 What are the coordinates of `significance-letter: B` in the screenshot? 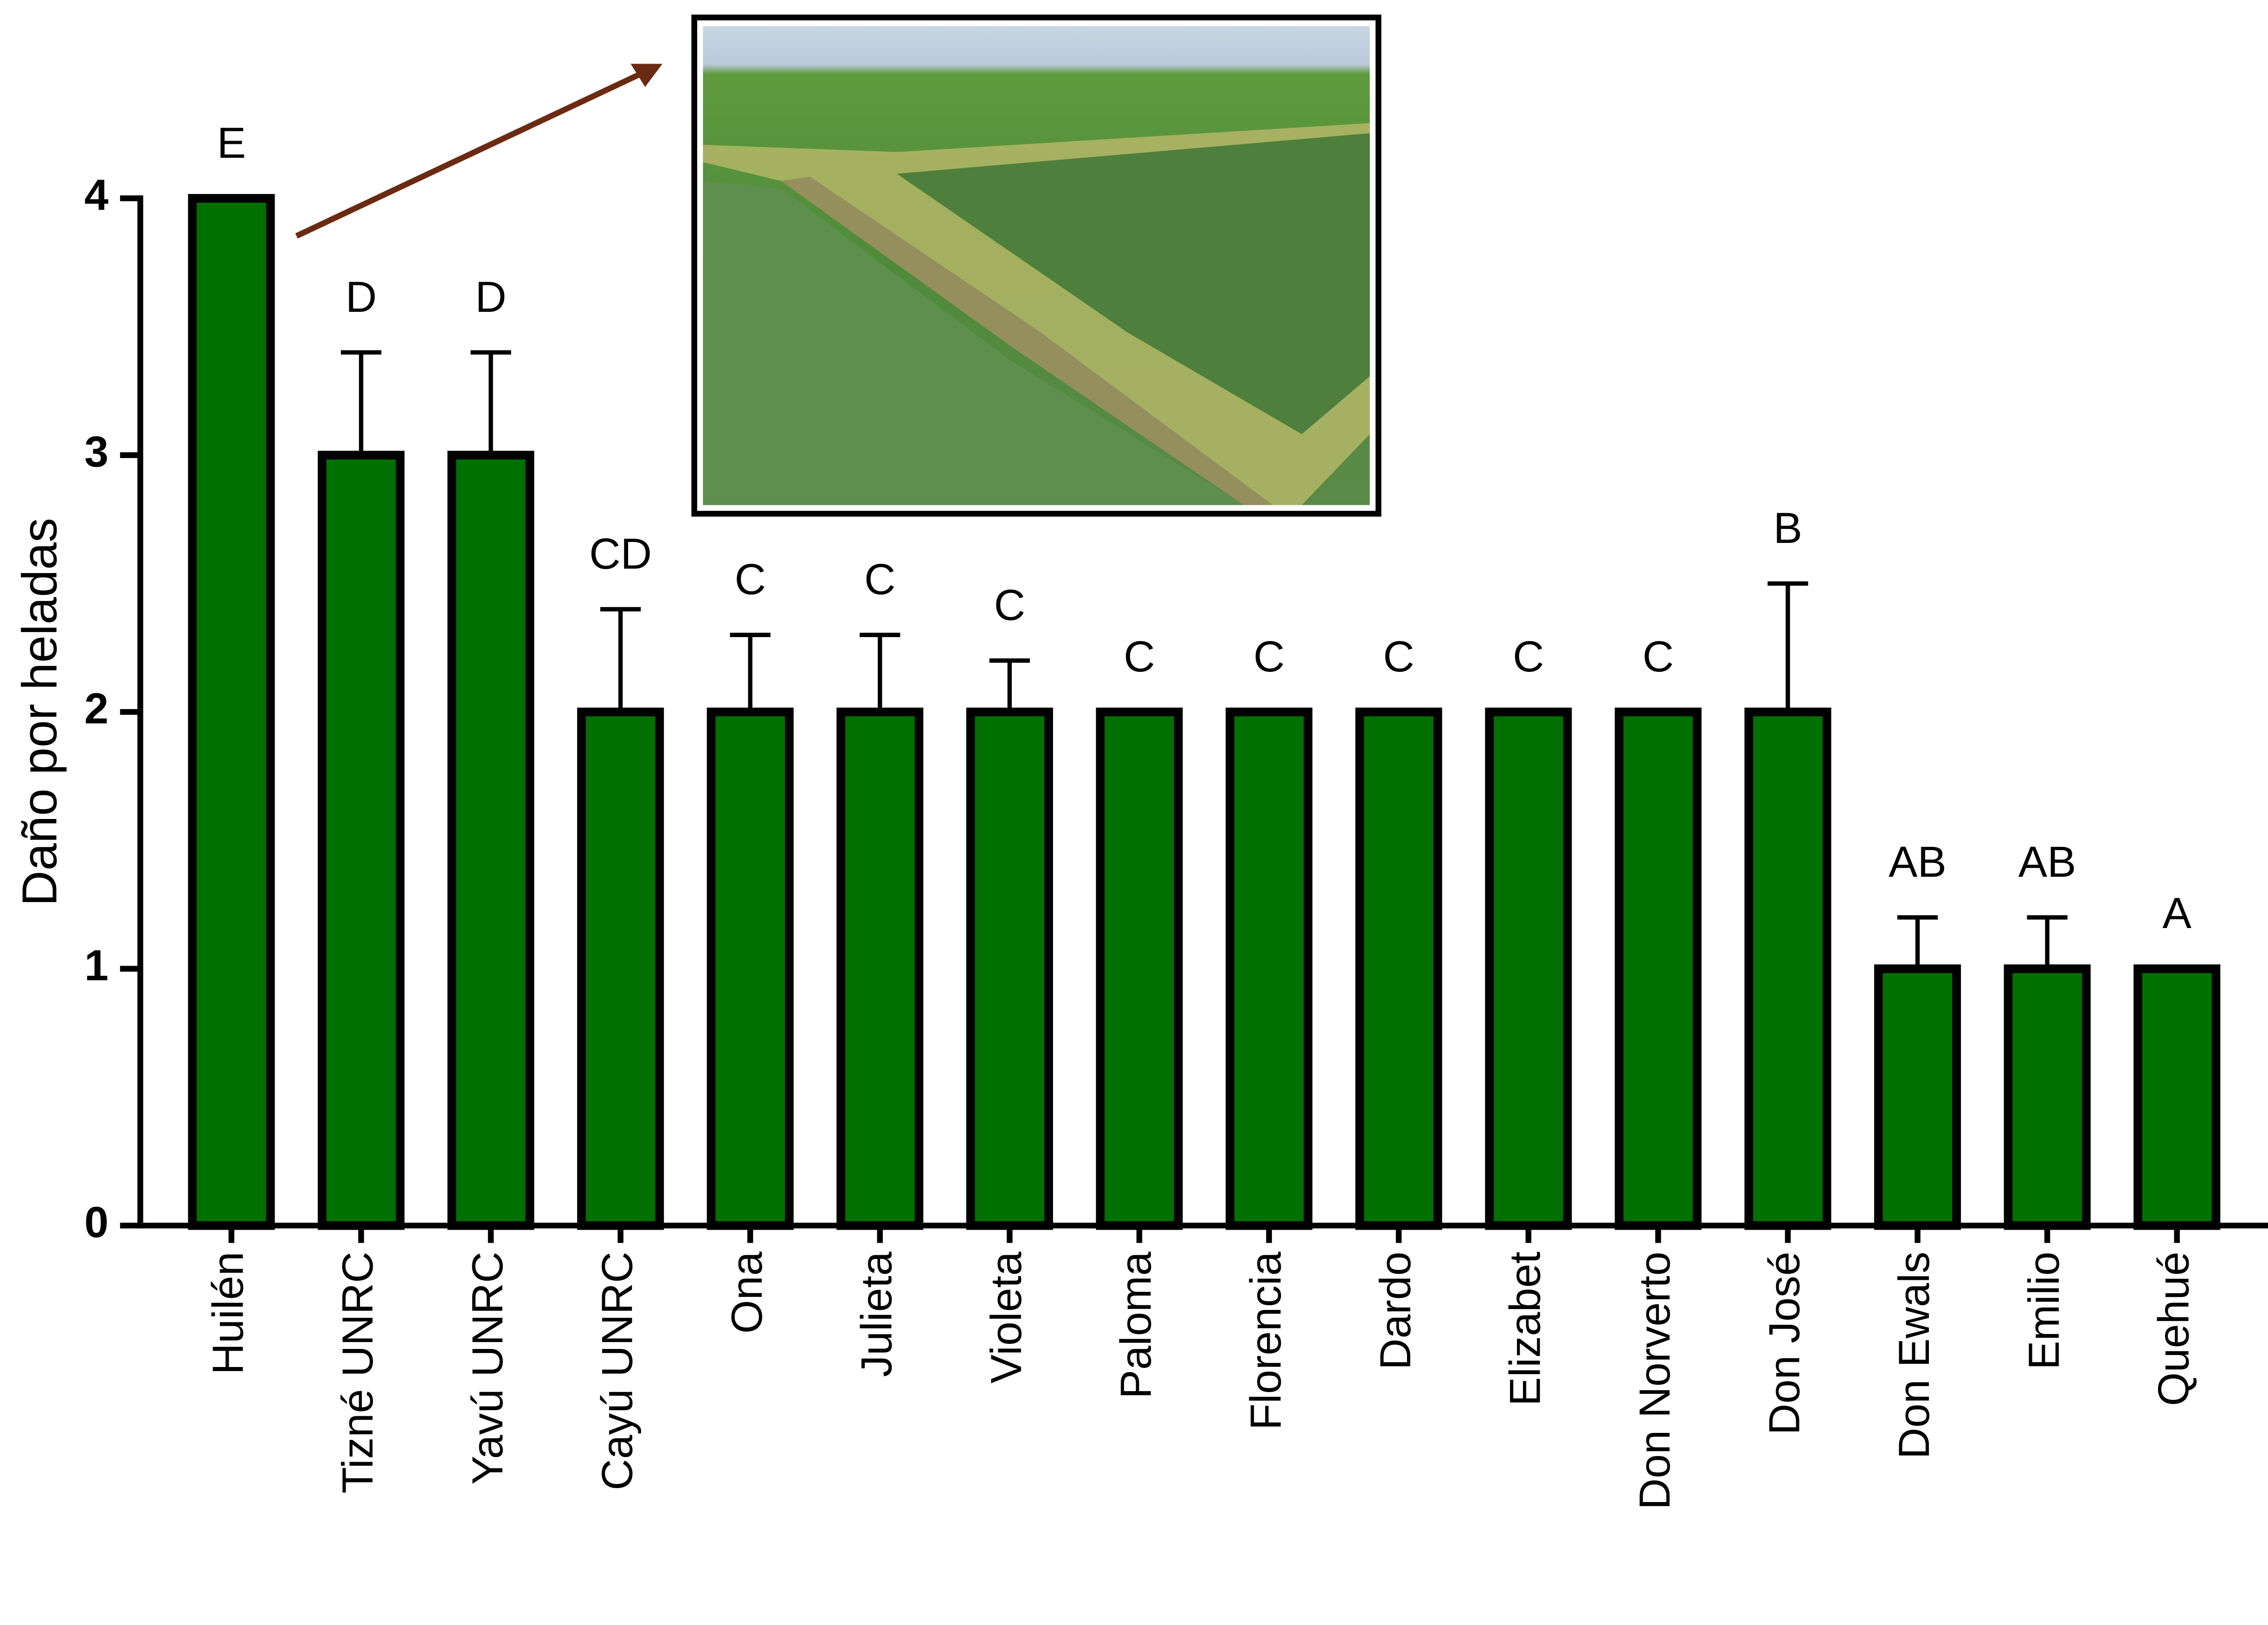 It's located at (1787, 527).